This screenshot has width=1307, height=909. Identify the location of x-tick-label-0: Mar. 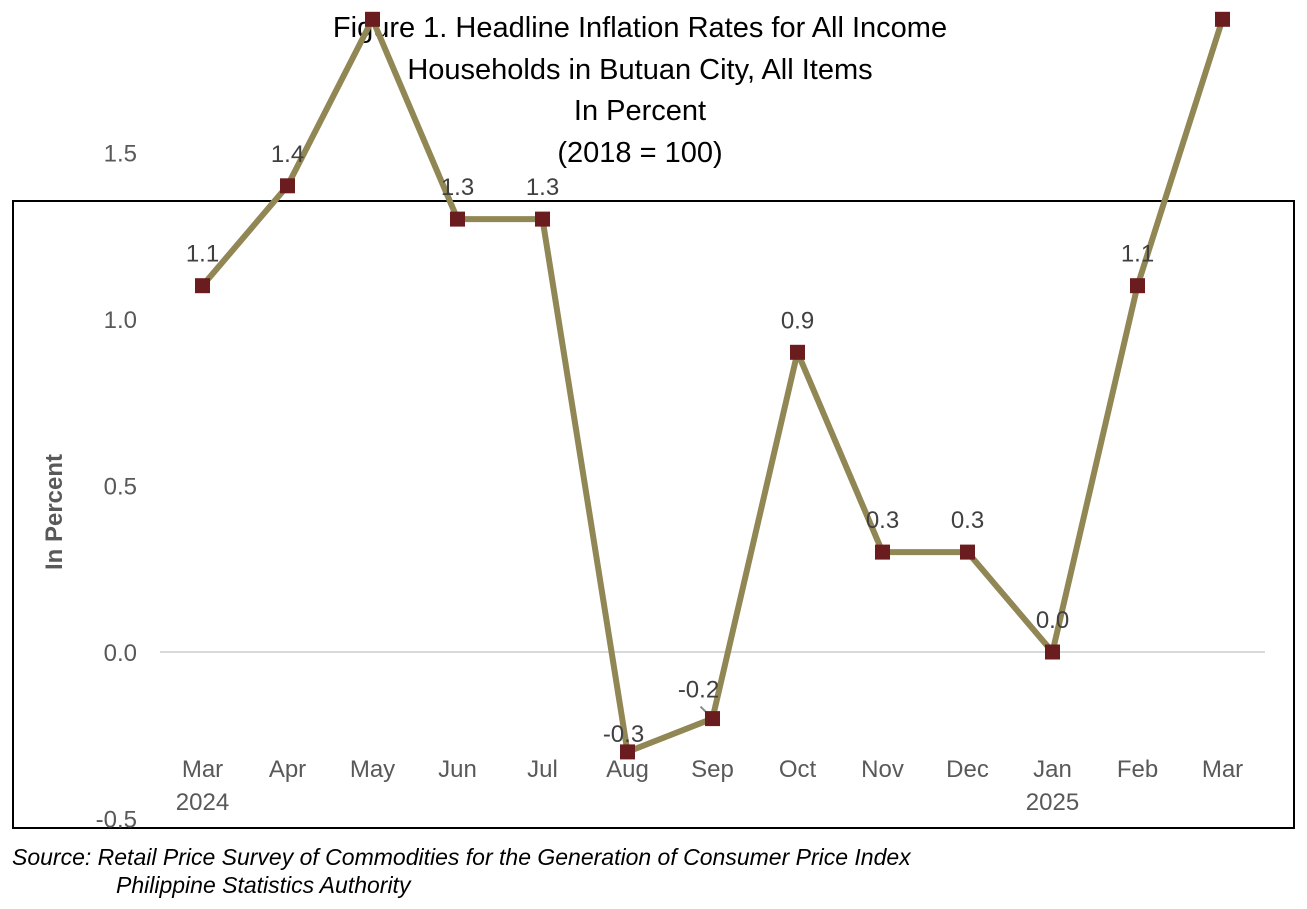
(202, 769).